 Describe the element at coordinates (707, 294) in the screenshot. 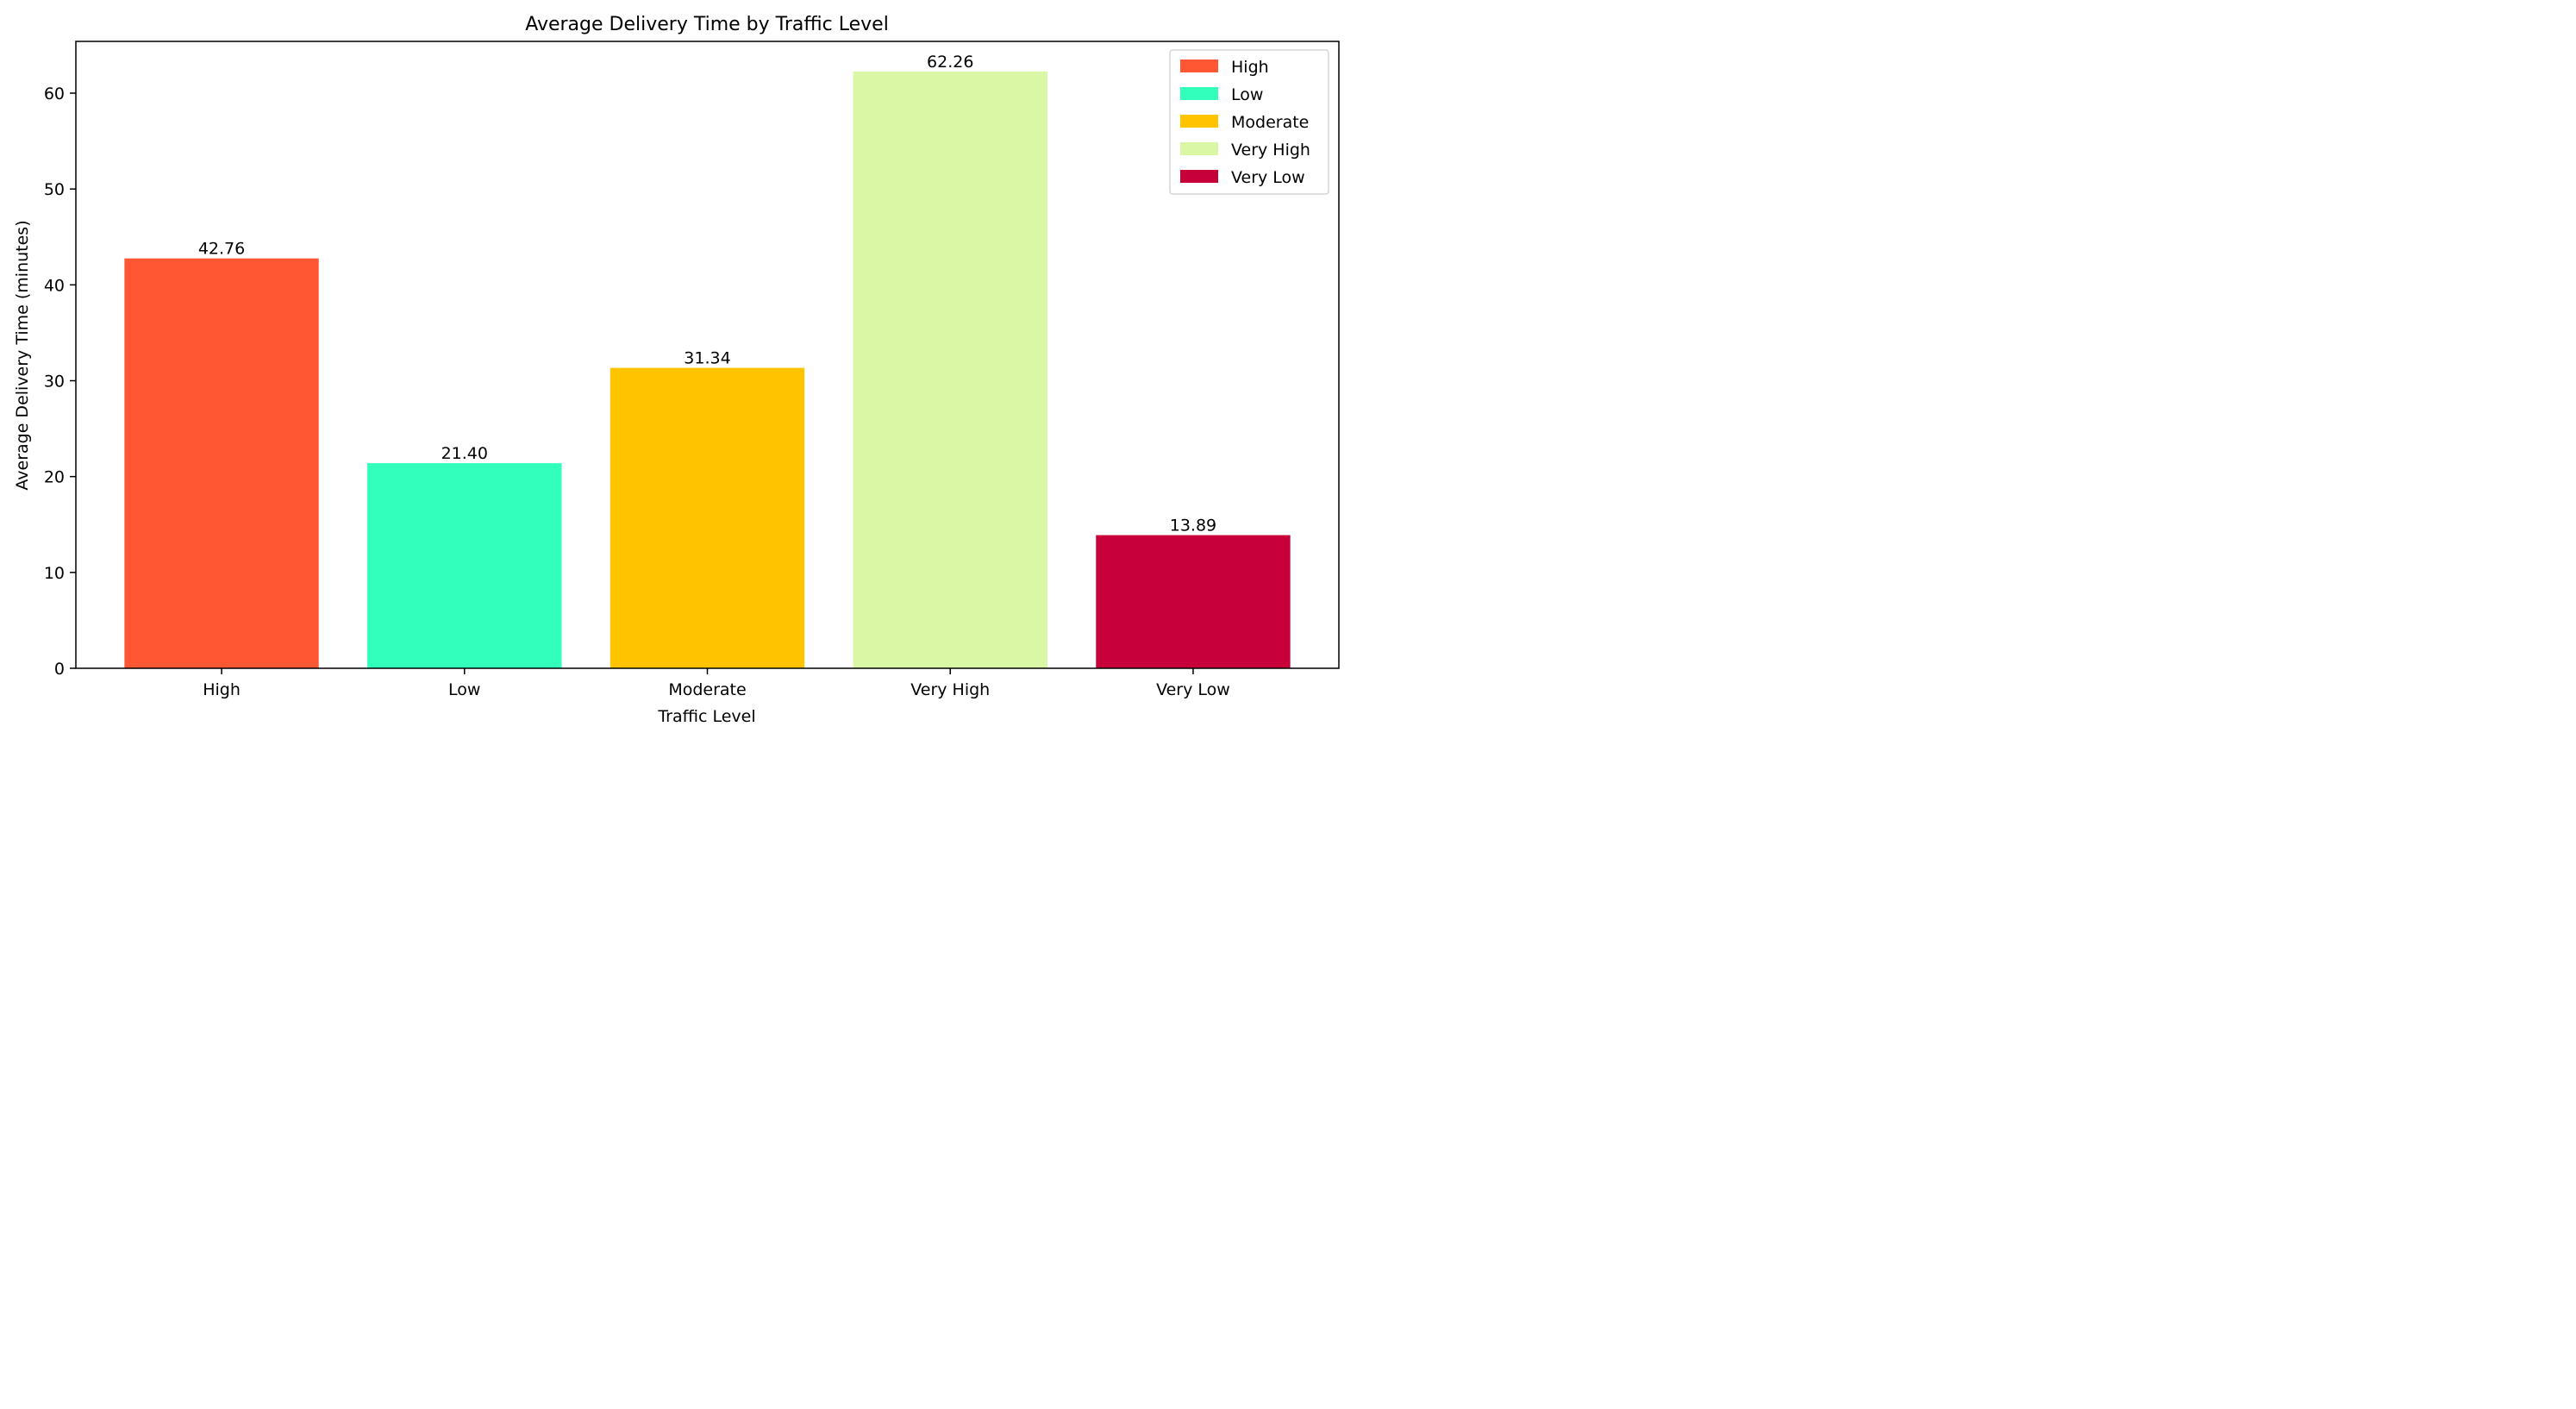

I see `value-labels-layer: 42.76 21.40 31.34 62.26 13.89` at that location.